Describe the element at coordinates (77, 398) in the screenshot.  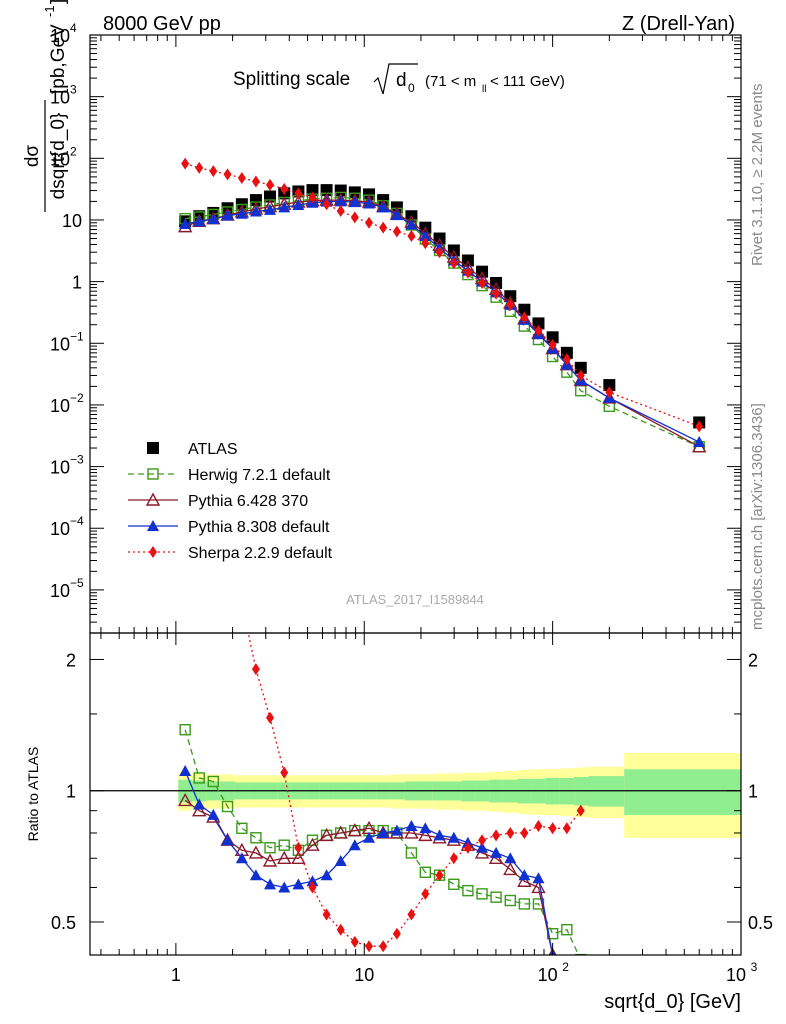
I see `y-tick-label-exponent: −2` at that location.